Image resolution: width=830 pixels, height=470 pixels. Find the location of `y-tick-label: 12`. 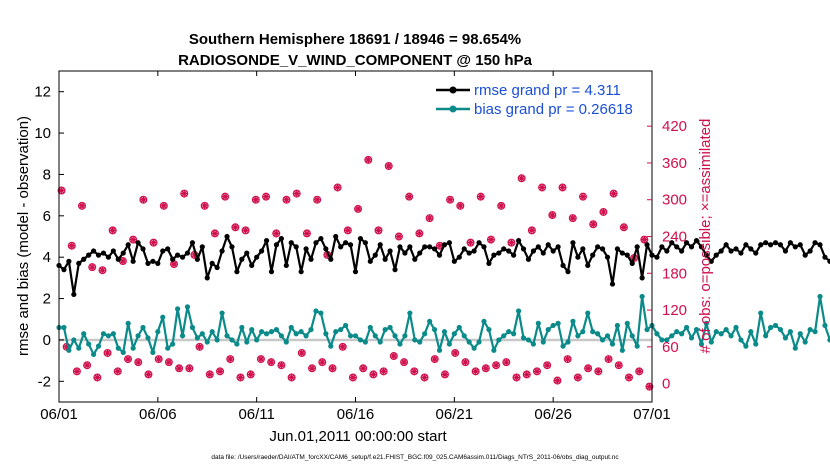

y-tick-label: 12 is located at coordinates (42, 92).